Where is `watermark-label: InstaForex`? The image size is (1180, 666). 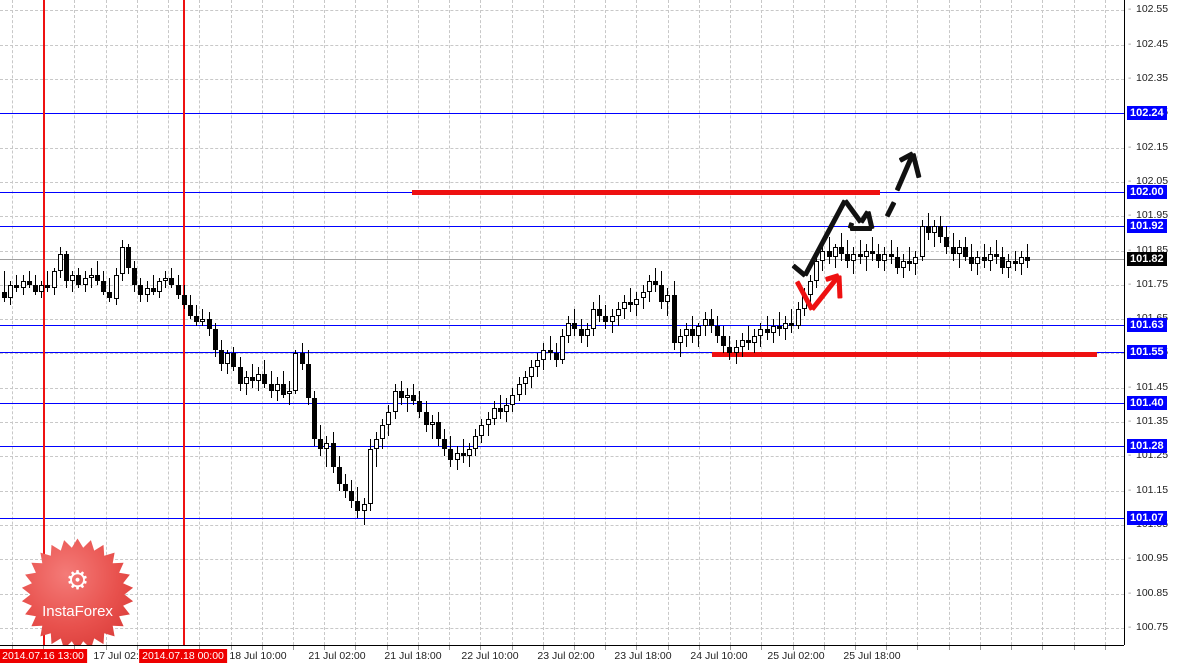
watermark-label: InstaForex is located at coordinates (77, 611).